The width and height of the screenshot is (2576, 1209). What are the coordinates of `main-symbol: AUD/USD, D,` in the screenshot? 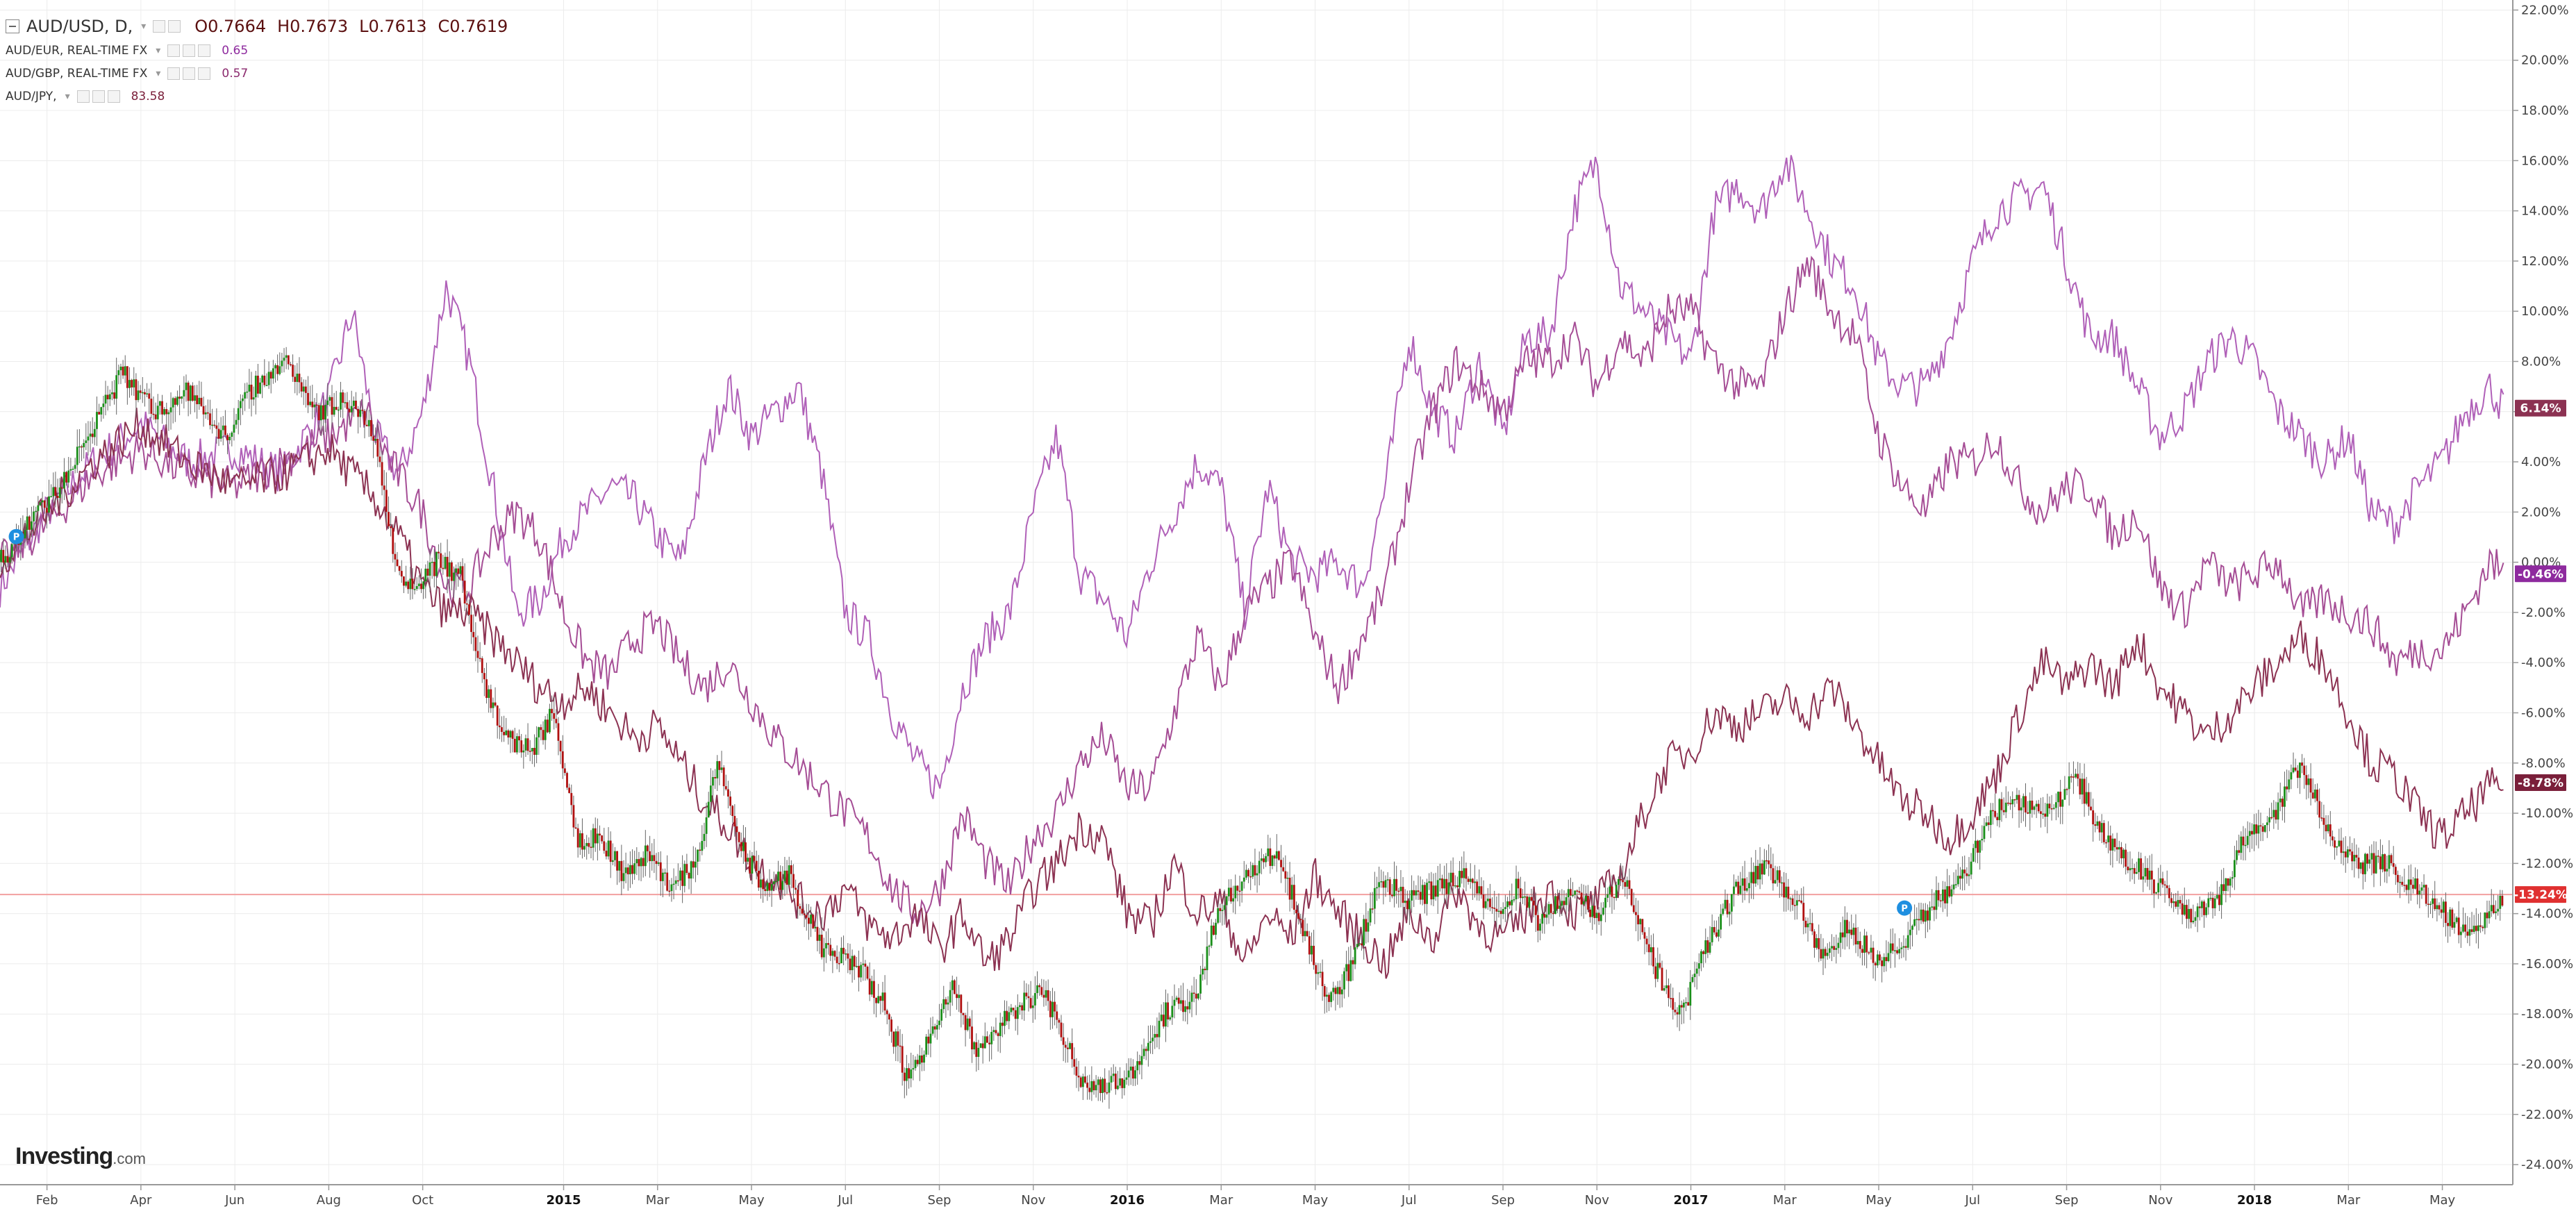 It's located at (79, 26).